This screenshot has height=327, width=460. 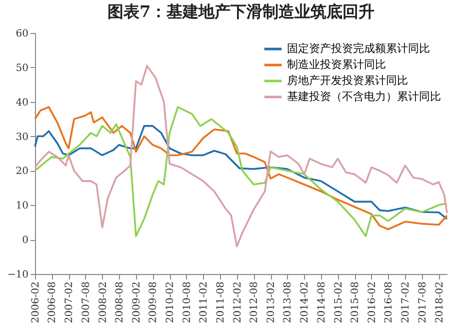 What do you see at coordinates (120, 303) in the screenshot?
I see `x-tick-label: 2008-08` at bounding box center [120, 303].